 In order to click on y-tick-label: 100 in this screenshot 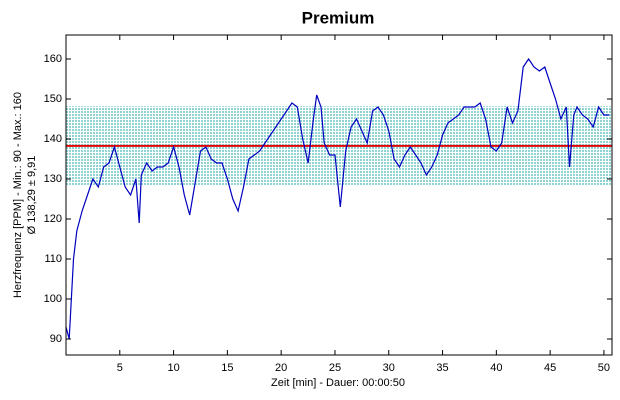, I will do `click(53, 299)`.